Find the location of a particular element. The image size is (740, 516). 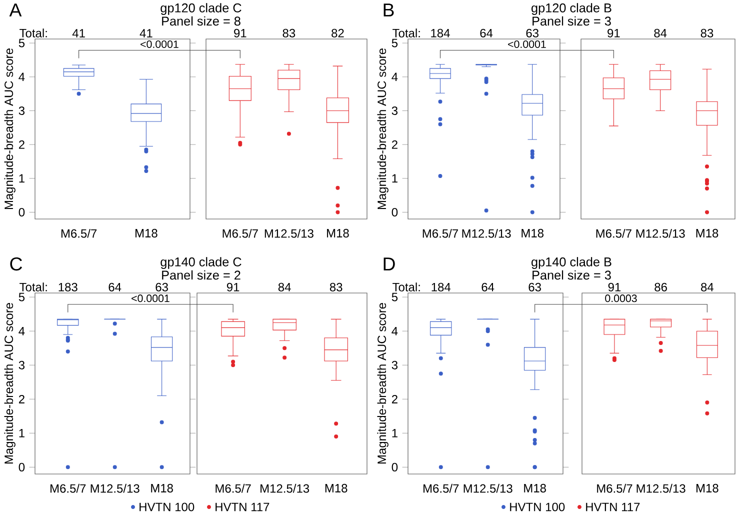

text: A is located at coordinates (15, 10).